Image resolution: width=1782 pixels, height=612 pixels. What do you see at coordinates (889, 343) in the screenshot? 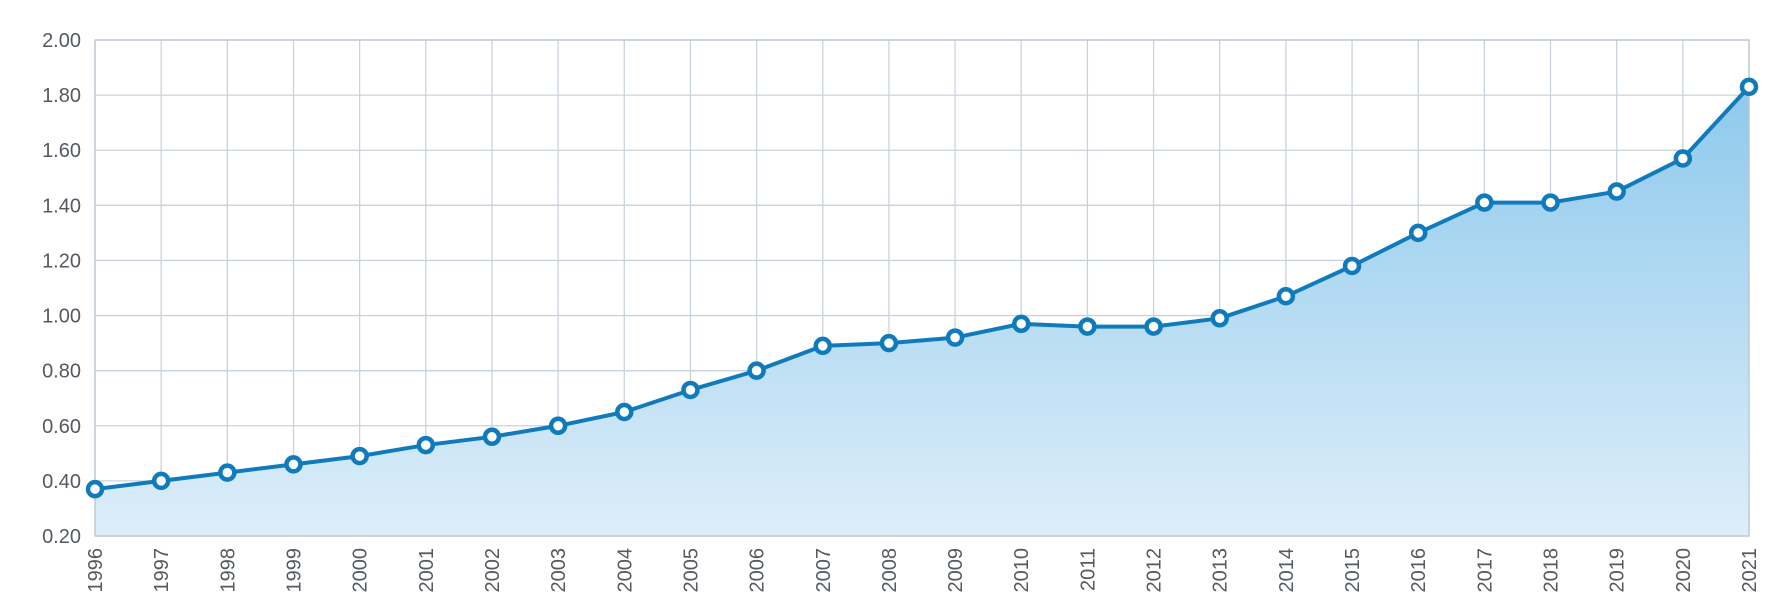
I see `data-point-2008` at bounding box center [889, 343].